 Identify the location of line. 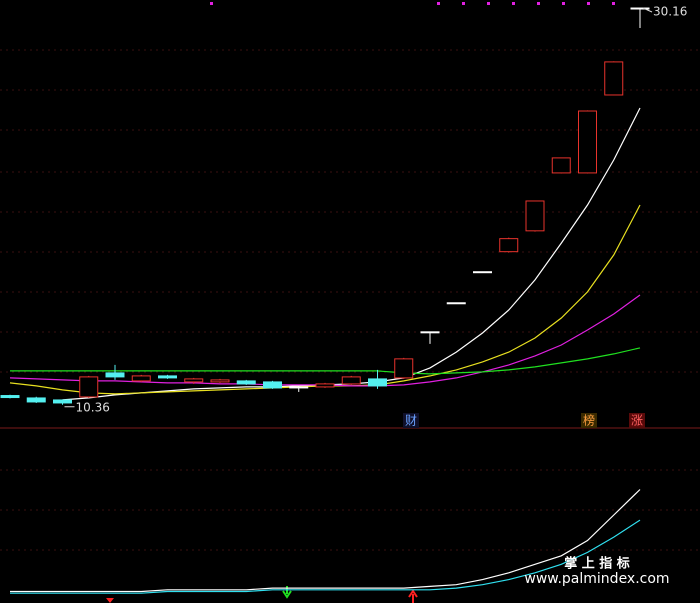
(325, 556).